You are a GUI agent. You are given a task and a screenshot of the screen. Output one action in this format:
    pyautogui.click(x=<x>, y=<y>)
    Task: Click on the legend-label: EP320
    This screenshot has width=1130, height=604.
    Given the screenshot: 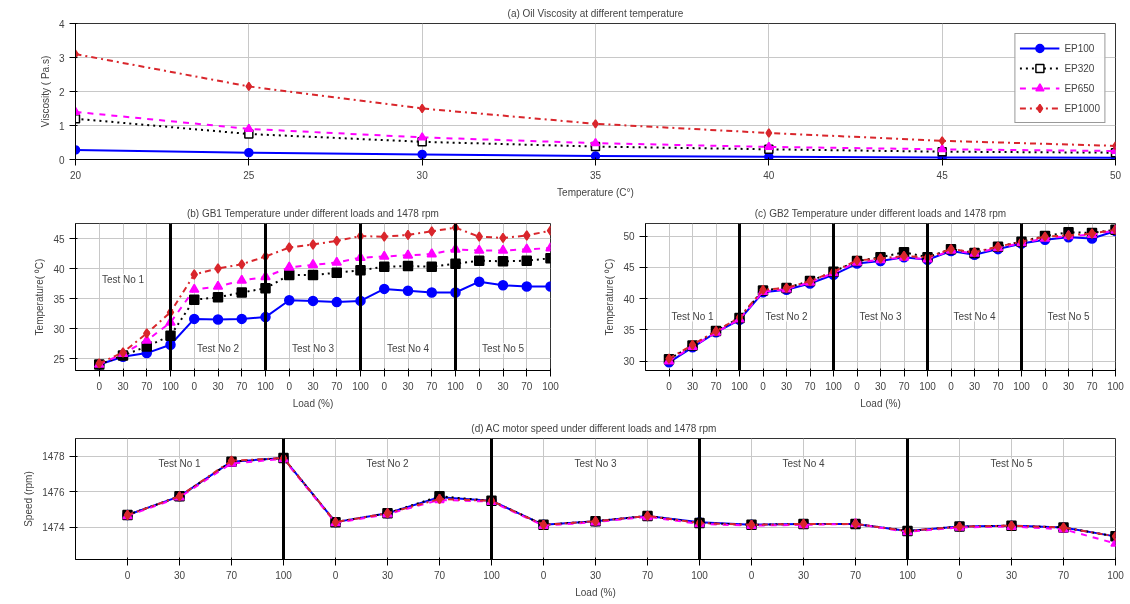 What is the action you would take?
    pyautogui.click(x=1079, y=68)
    